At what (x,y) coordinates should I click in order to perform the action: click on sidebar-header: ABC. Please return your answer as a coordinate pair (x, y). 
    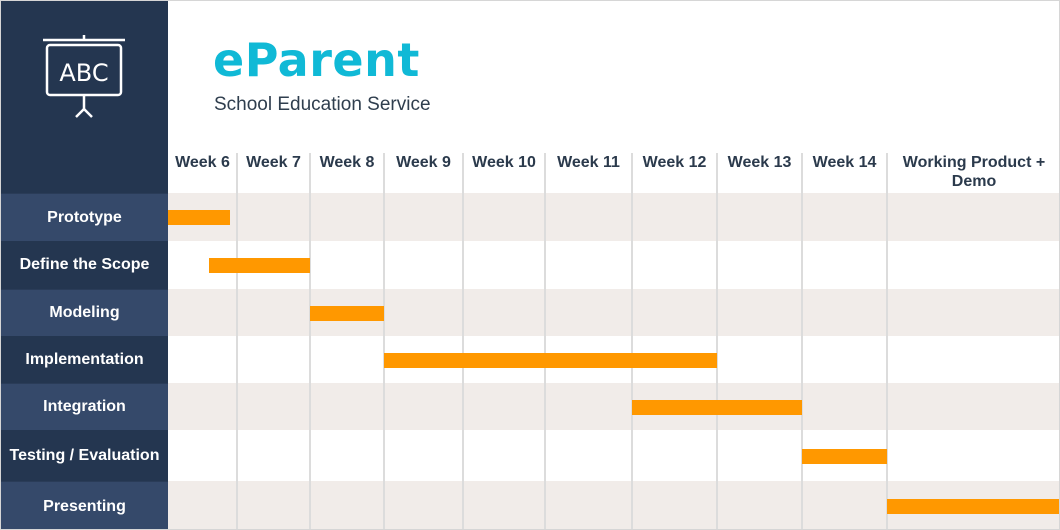
    Looking at the image, I should click on (84, 97).